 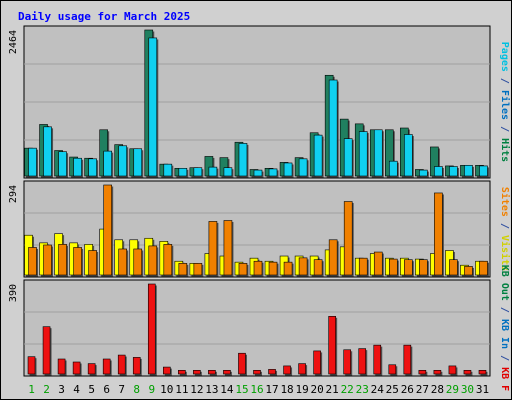 What do you see at coordinates (241, 389) in the screenshot?
I see `day-label: 15` at bounding box center [241, 389].